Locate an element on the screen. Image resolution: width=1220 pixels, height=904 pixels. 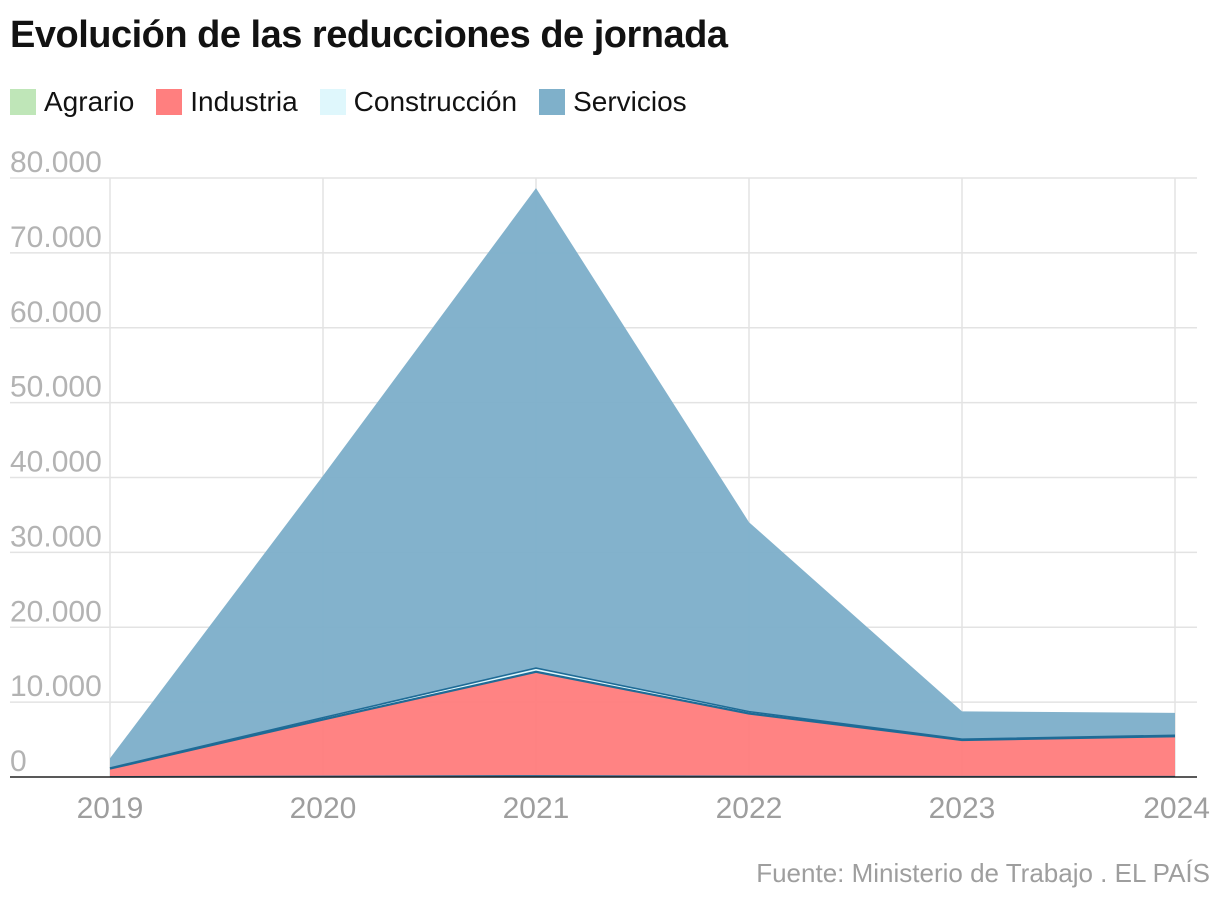
legend-label-industria: Industria is located at coordinates (244, 101).